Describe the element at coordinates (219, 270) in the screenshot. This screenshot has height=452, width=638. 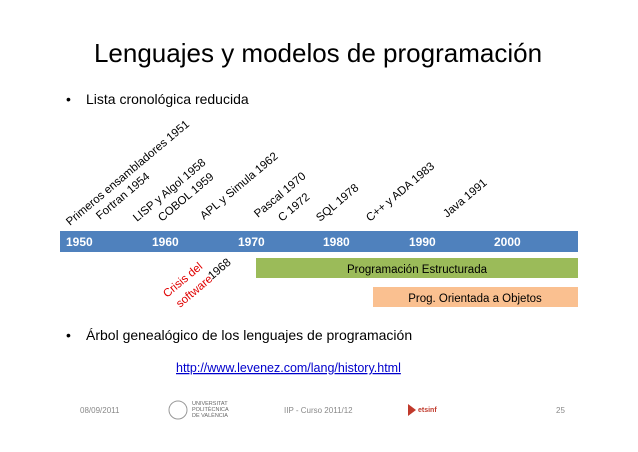
I see `crisis-year: 1968` at that location.